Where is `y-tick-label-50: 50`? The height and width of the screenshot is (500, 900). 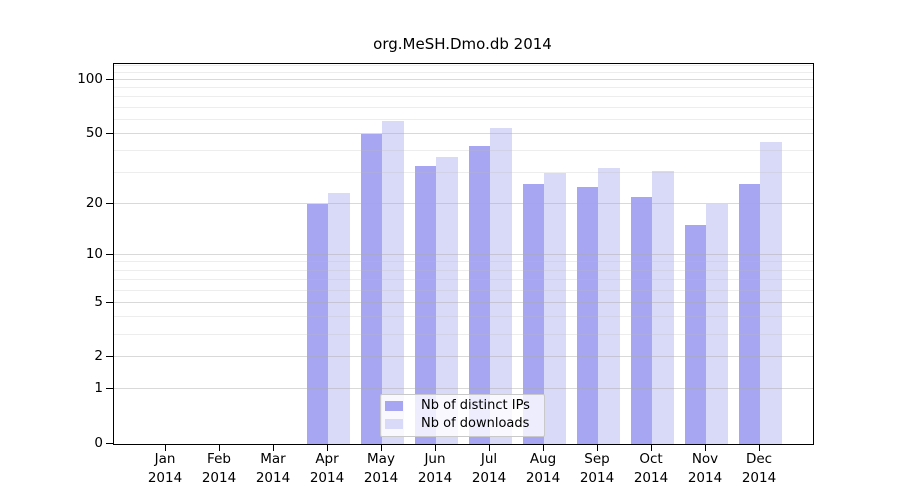
y-tick-label-50: 50 is located at coordinates (94, 132).